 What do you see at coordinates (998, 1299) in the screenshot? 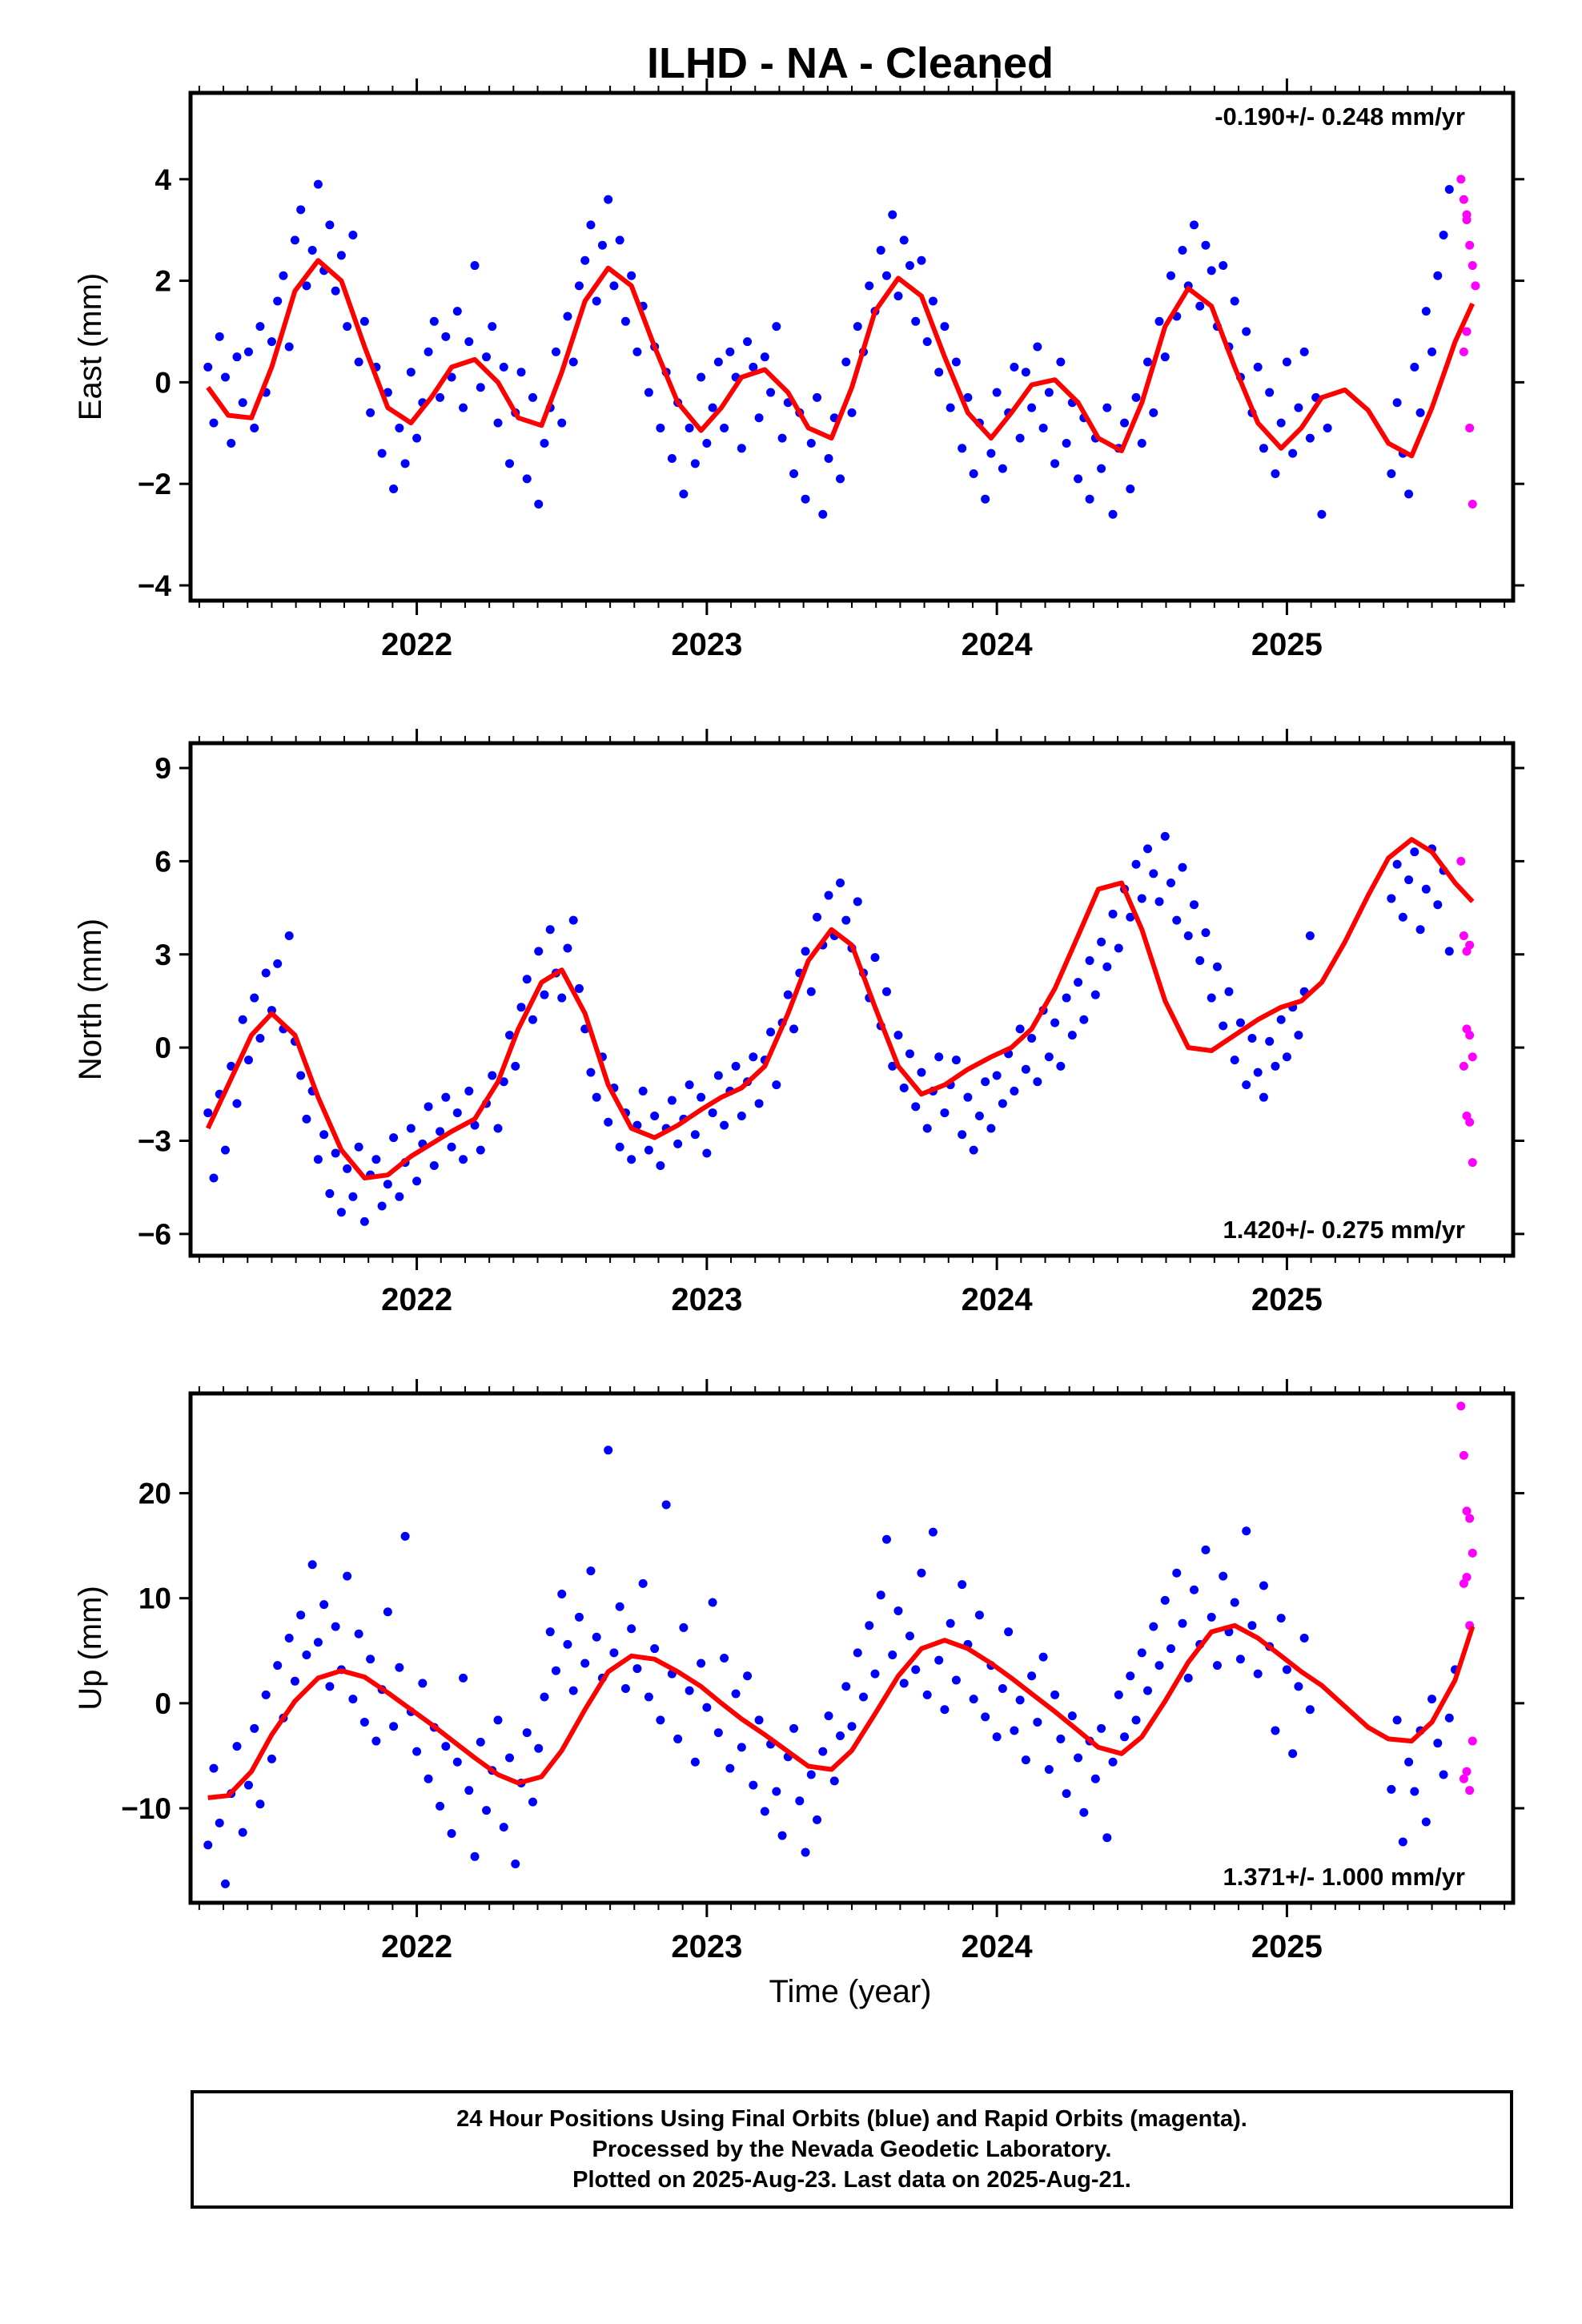
I see `north-x-tick-label: 2024` at bounding box center [998, 1299].